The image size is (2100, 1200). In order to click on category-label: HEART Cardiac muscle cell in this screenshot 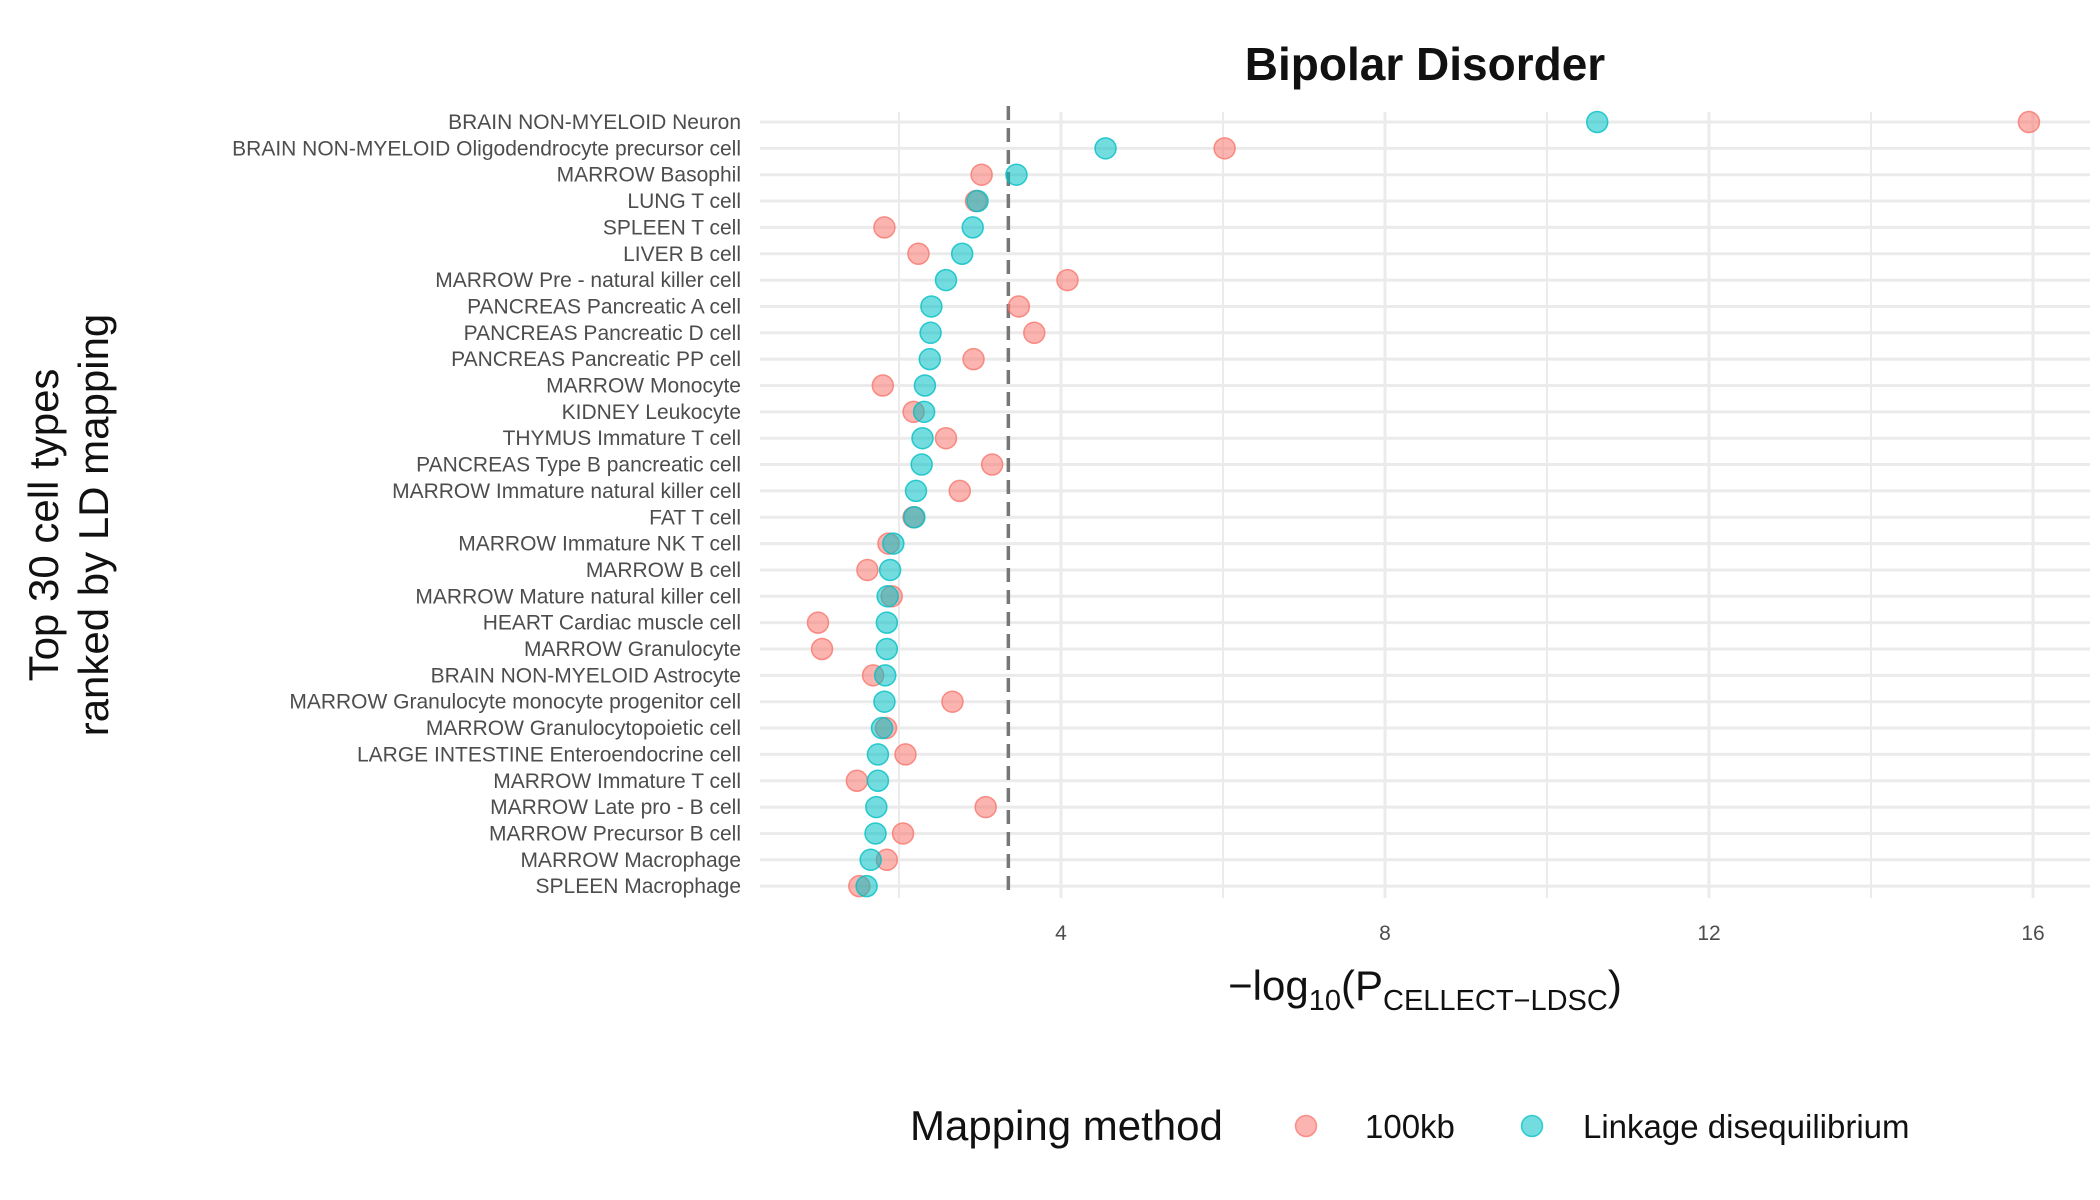, I will do `click(612, 623)`.